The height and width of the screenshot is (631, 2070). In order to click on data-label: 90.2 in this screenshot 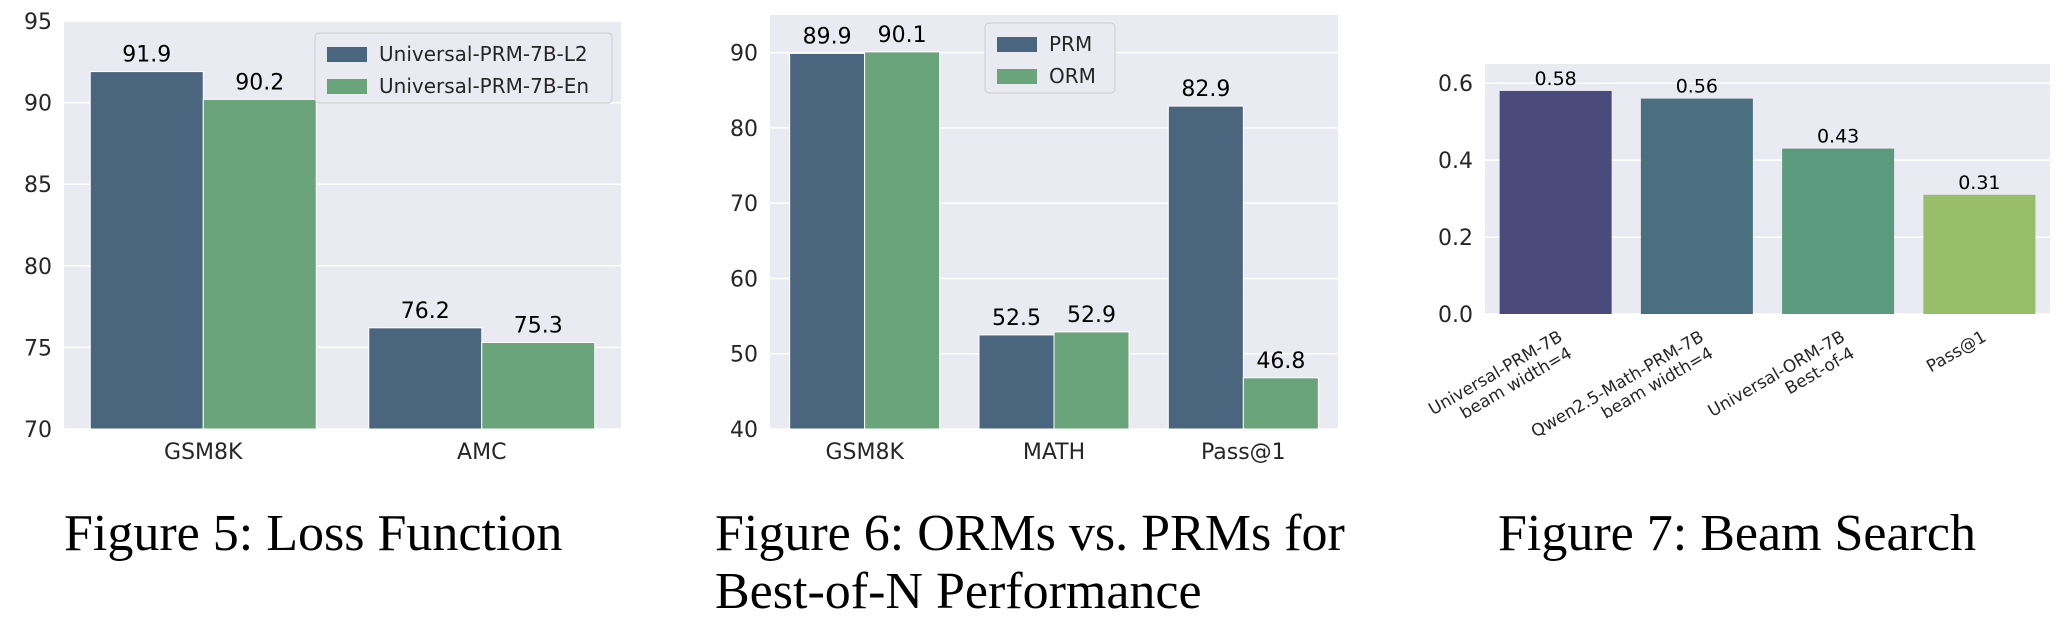, I will do `click(259, 82)`.